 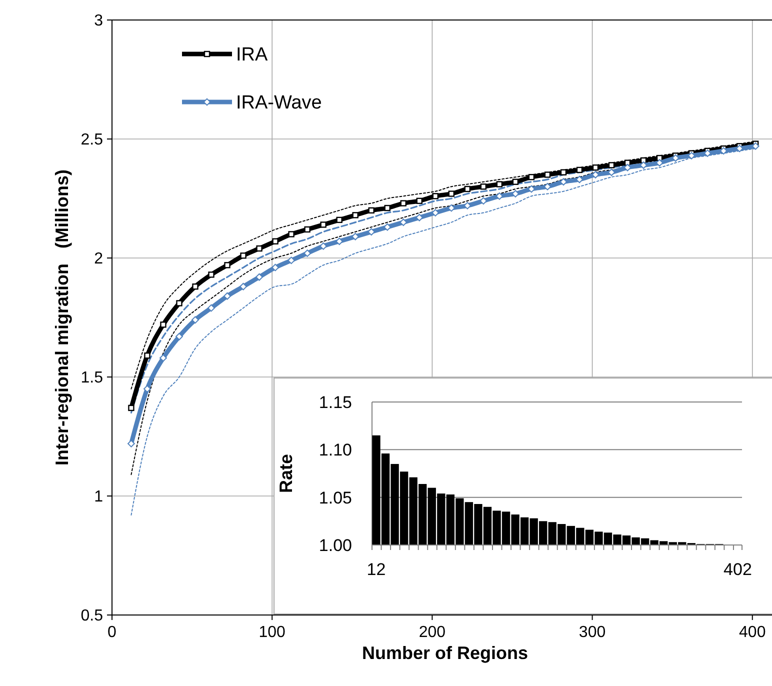 What do you see at coordinates (62, 317) in the screenshot?
I see `y-axis-title: Inter-regional migration (Millions)` at bounding box center [62, 317].